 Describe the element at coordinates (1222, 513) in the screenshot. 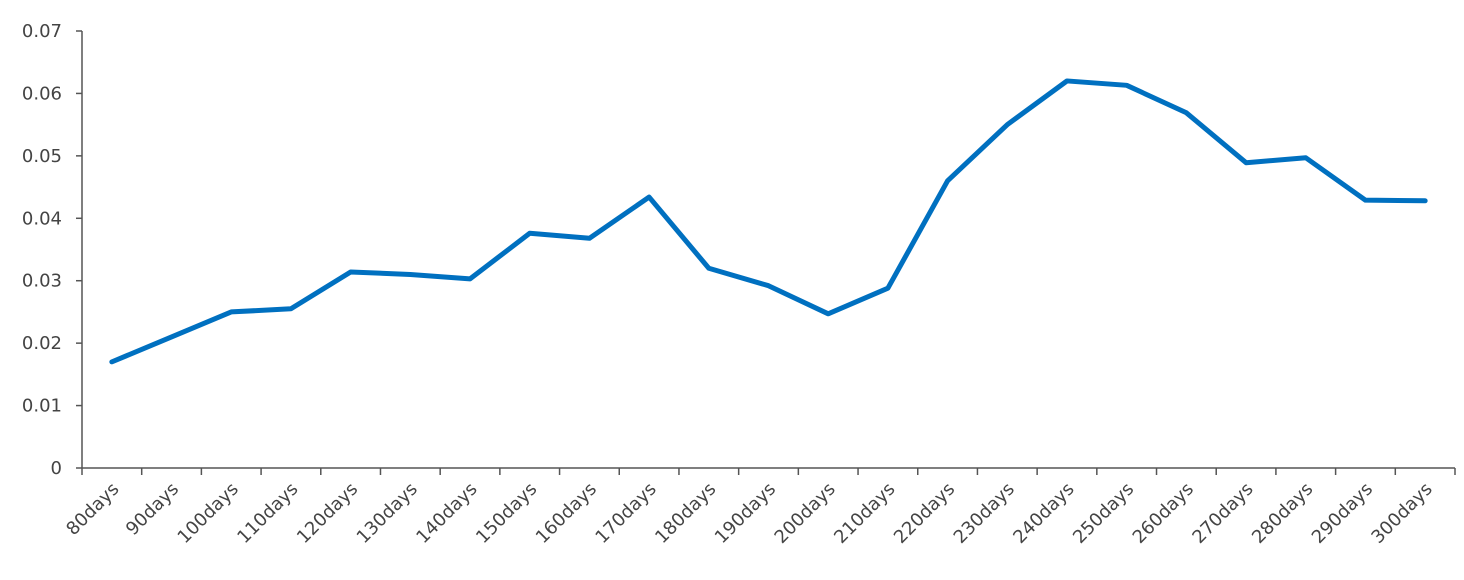

I see `x-tick-label: 270days` at that location.